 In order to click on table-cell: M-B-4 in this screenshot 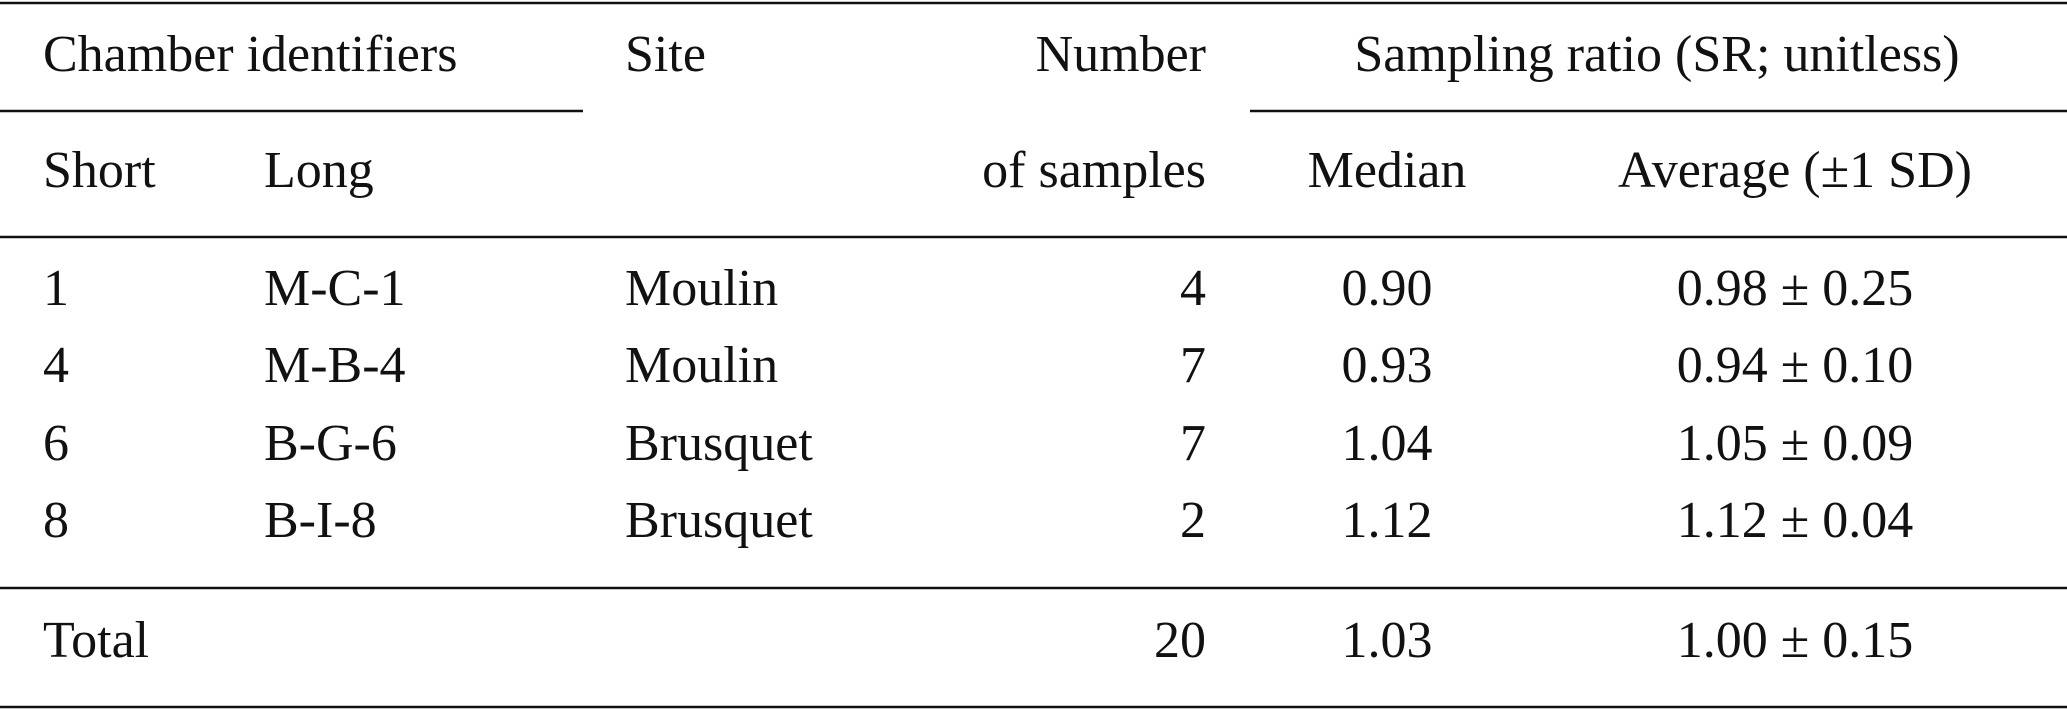, I will do `click(335, 365)`.